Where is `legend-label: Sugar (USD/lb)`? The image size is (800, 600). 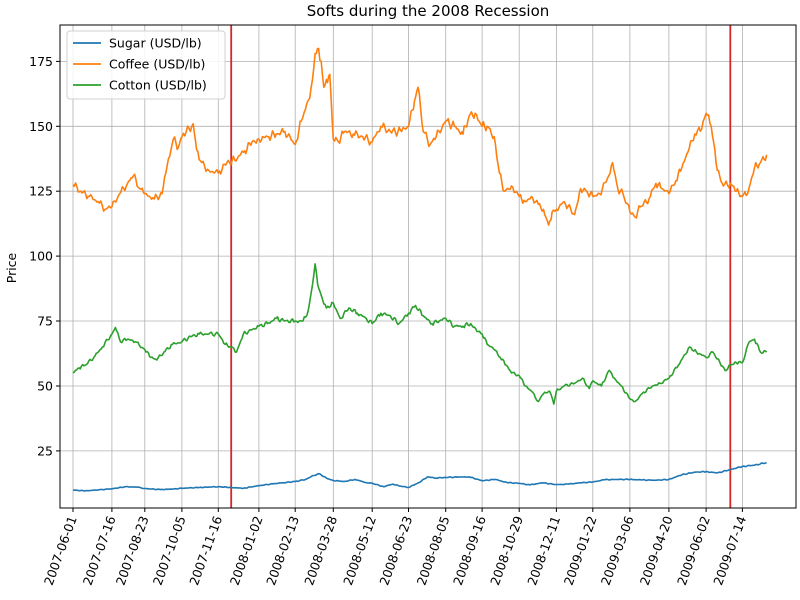
legend-label: Sugar (USD/lb) is located at coordinates (155, 43).